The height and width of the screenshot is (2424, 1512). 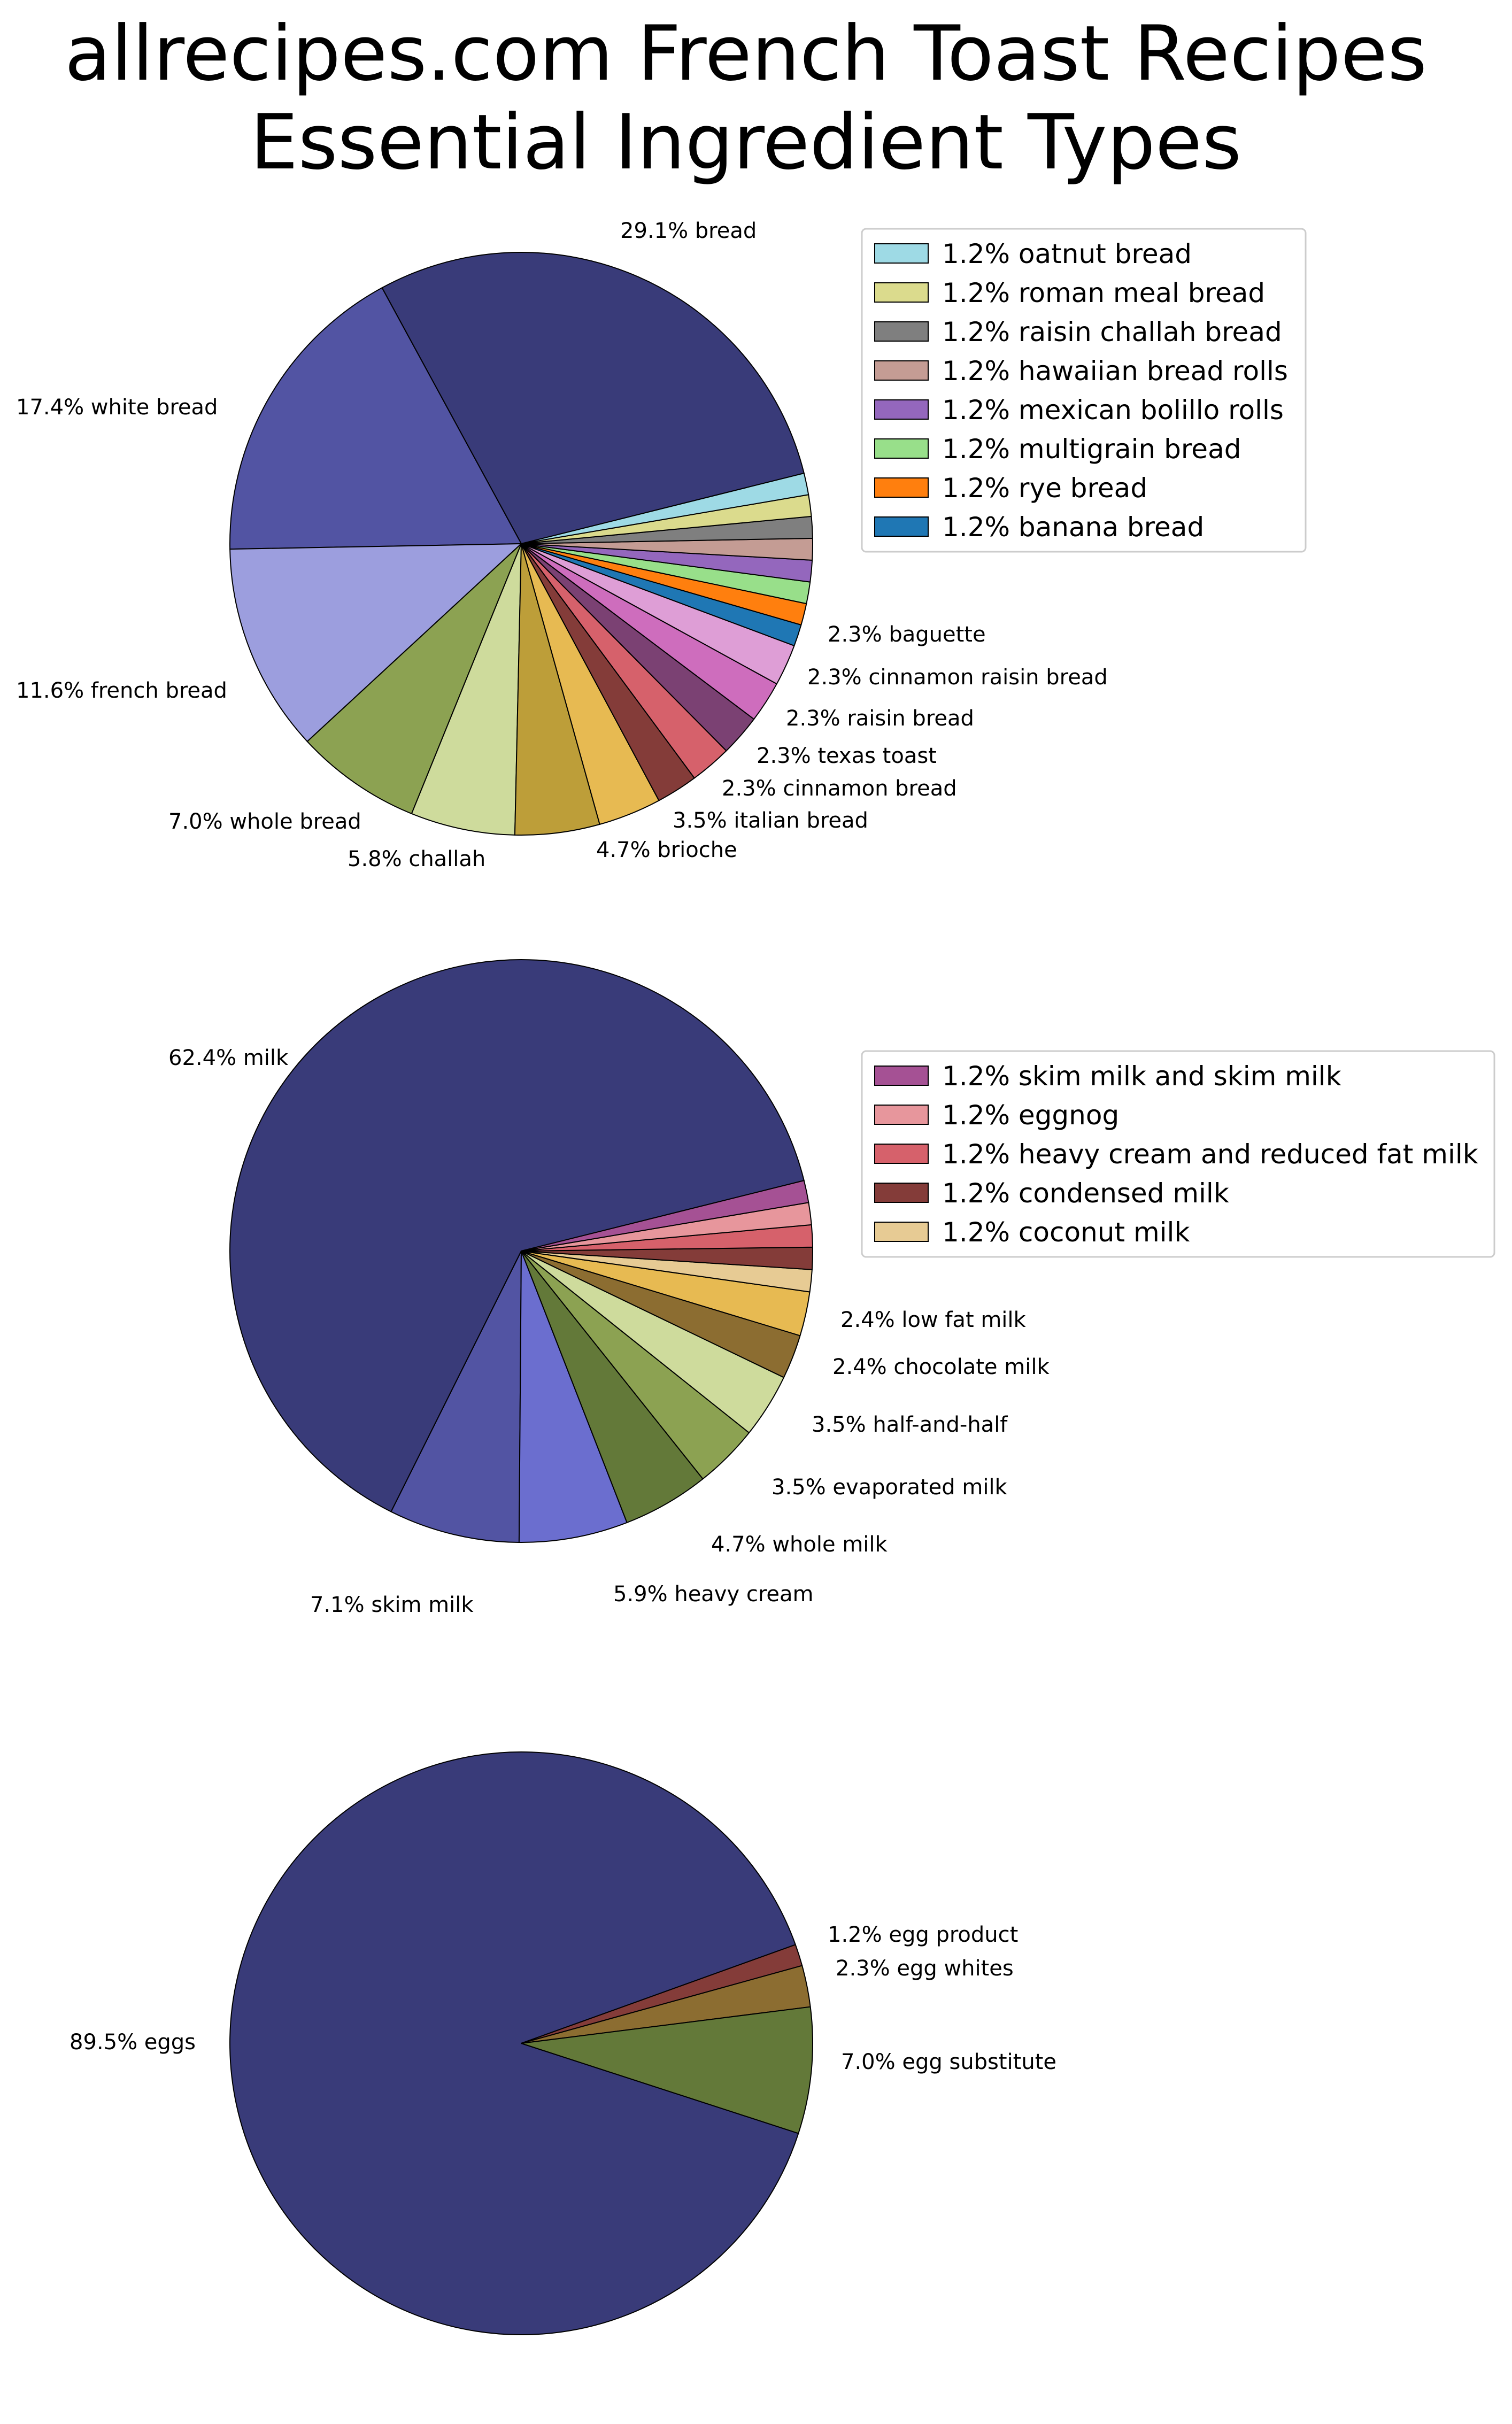 I want to click on slice-label-white-bread: 17.4% white bread, so click(x=117, y=407).